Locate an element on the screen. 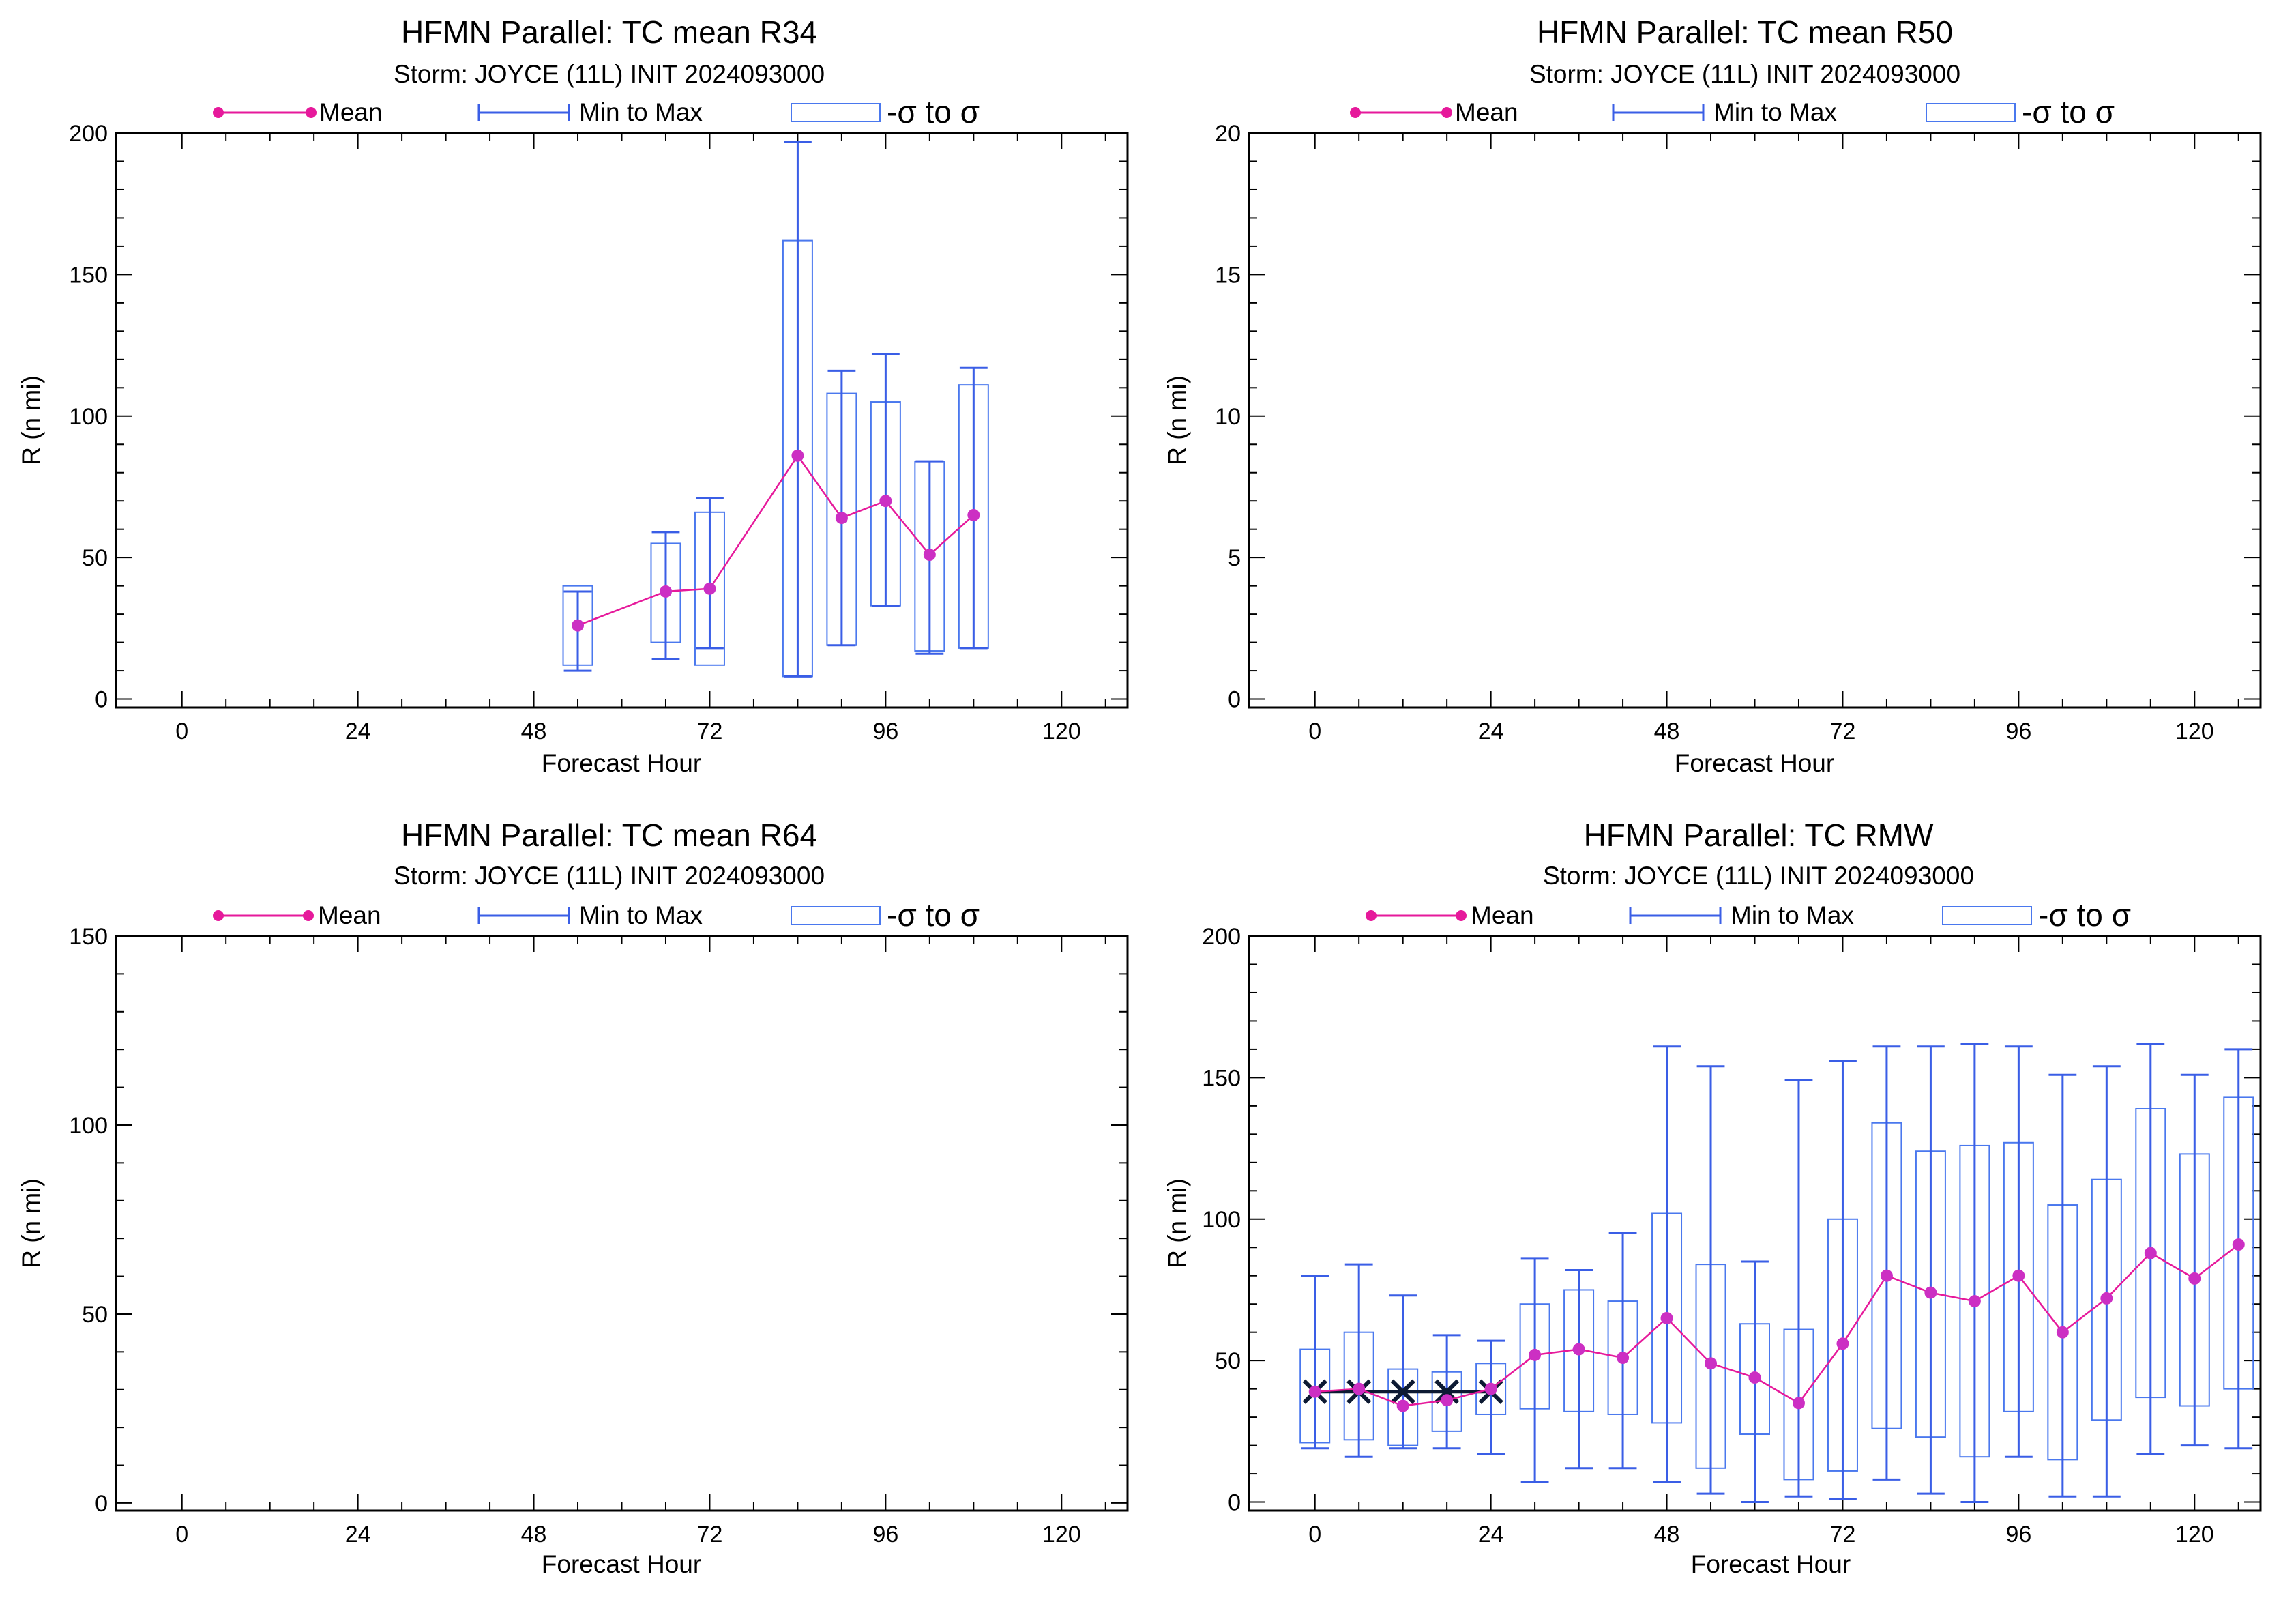 This screenshot has width=2296, height=1602. y-tick-label: 15 is located at coordinates (1228, 275).